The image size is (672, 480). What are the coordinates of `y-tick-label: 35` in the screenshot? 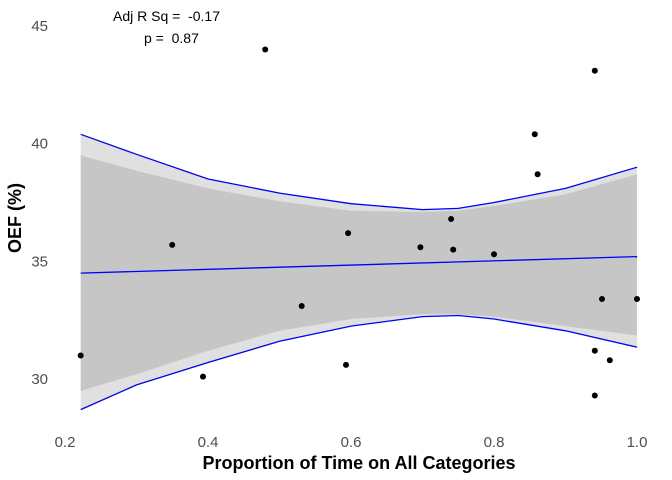 It's located at (39, 261).